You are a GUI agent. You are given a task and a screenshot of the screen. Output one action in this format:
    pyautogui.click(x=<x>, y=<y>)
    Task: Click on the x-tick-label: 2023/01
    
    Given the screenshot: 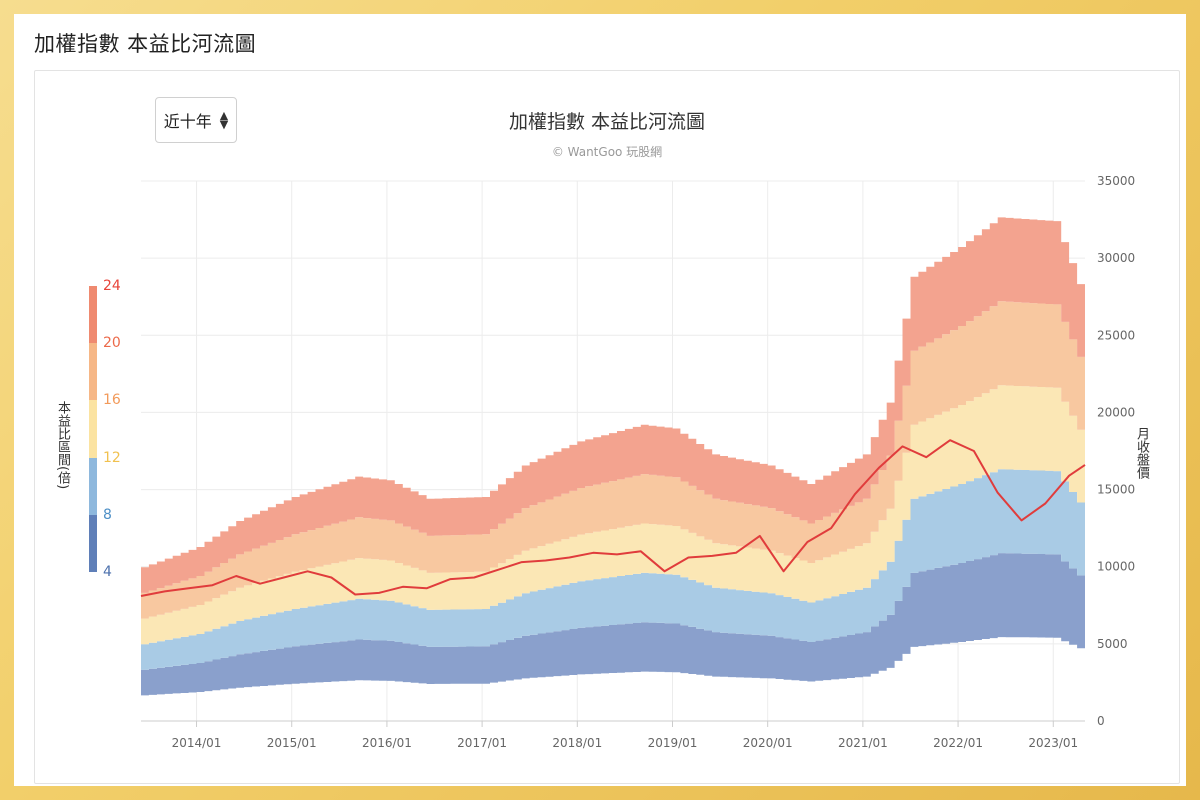 What is the action you would take?
    pyautogui.click(x=1053, y=743)
    